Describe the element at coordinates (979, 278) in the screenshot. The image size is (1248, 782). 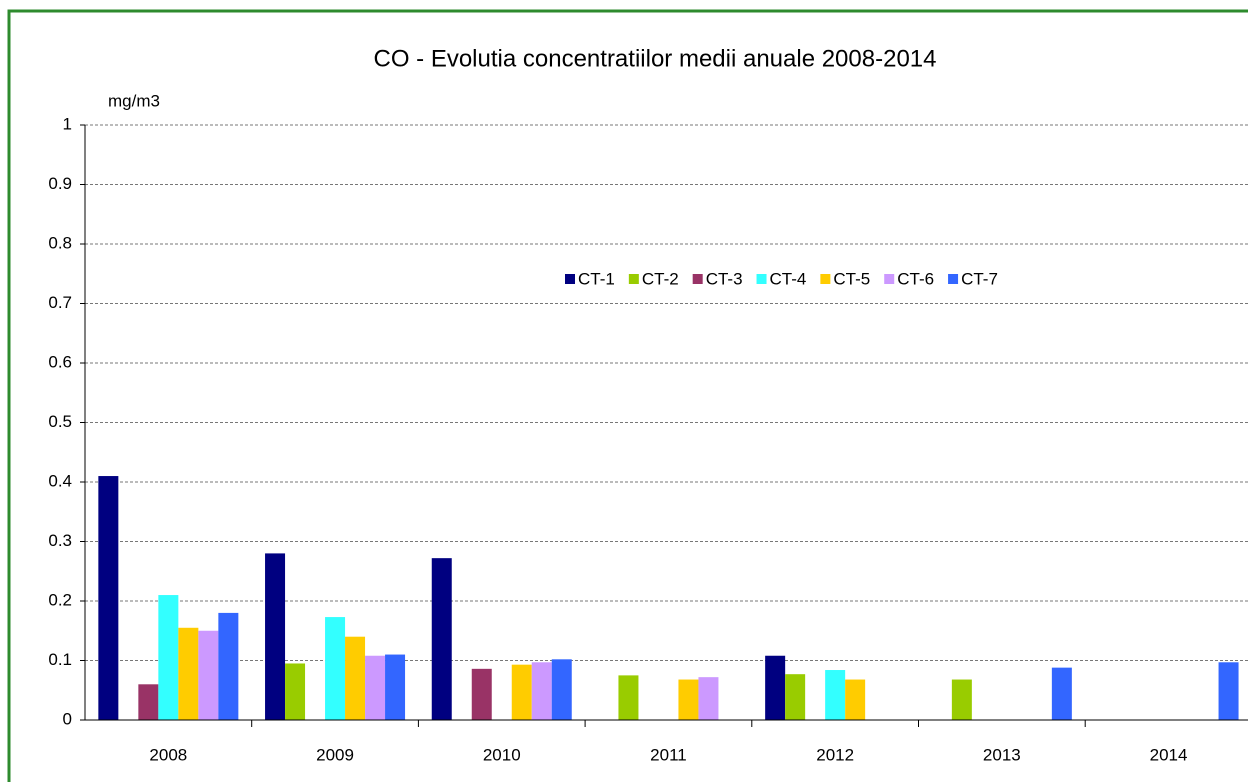
I see `legend-label: CT-7` at that location.